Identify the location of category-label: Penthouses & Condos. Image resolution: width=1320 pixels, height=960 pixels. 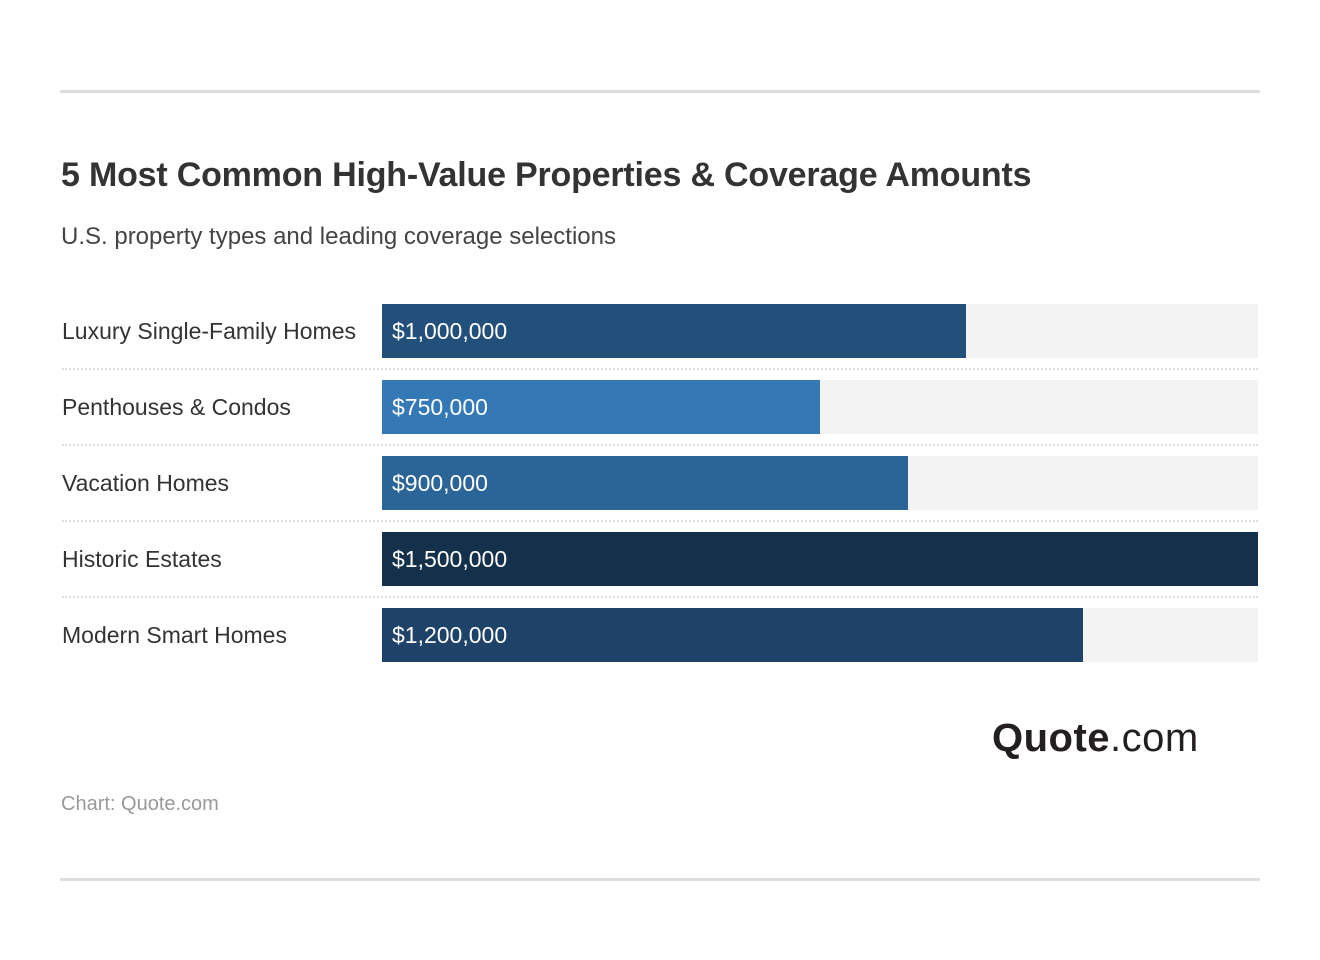
(176, 407).